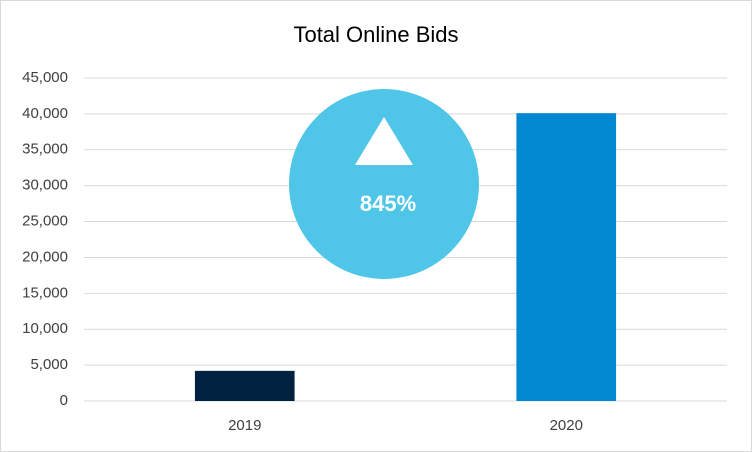  I want to click on y-tick-label: 0, so click(64, 400).